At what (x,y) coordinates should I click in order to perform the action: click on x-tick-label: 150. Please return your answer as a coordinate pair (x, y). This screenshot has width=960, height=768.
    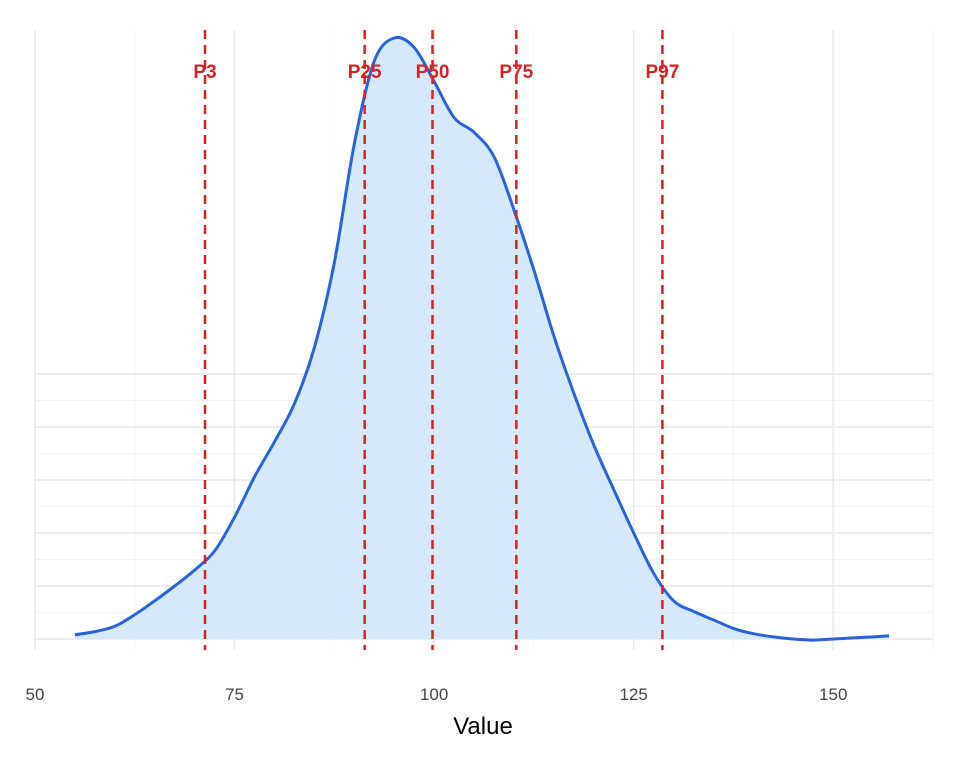
    Looking at the image, I should click on (833, 694).